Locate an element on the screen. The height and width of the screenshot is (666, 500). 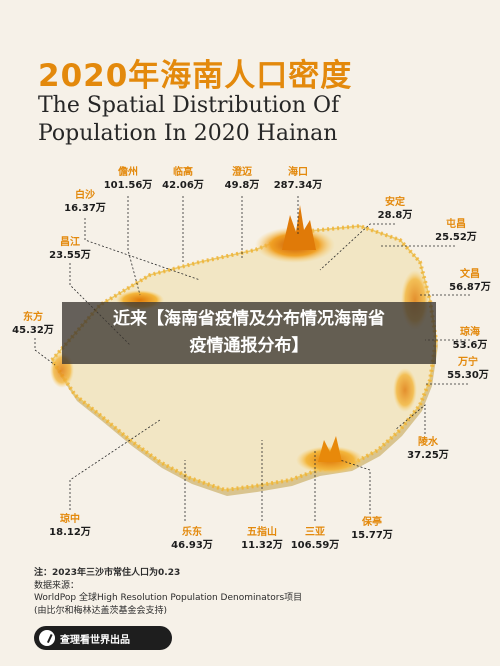
city-value: 287.34万 is located at coordinates (298, 185).